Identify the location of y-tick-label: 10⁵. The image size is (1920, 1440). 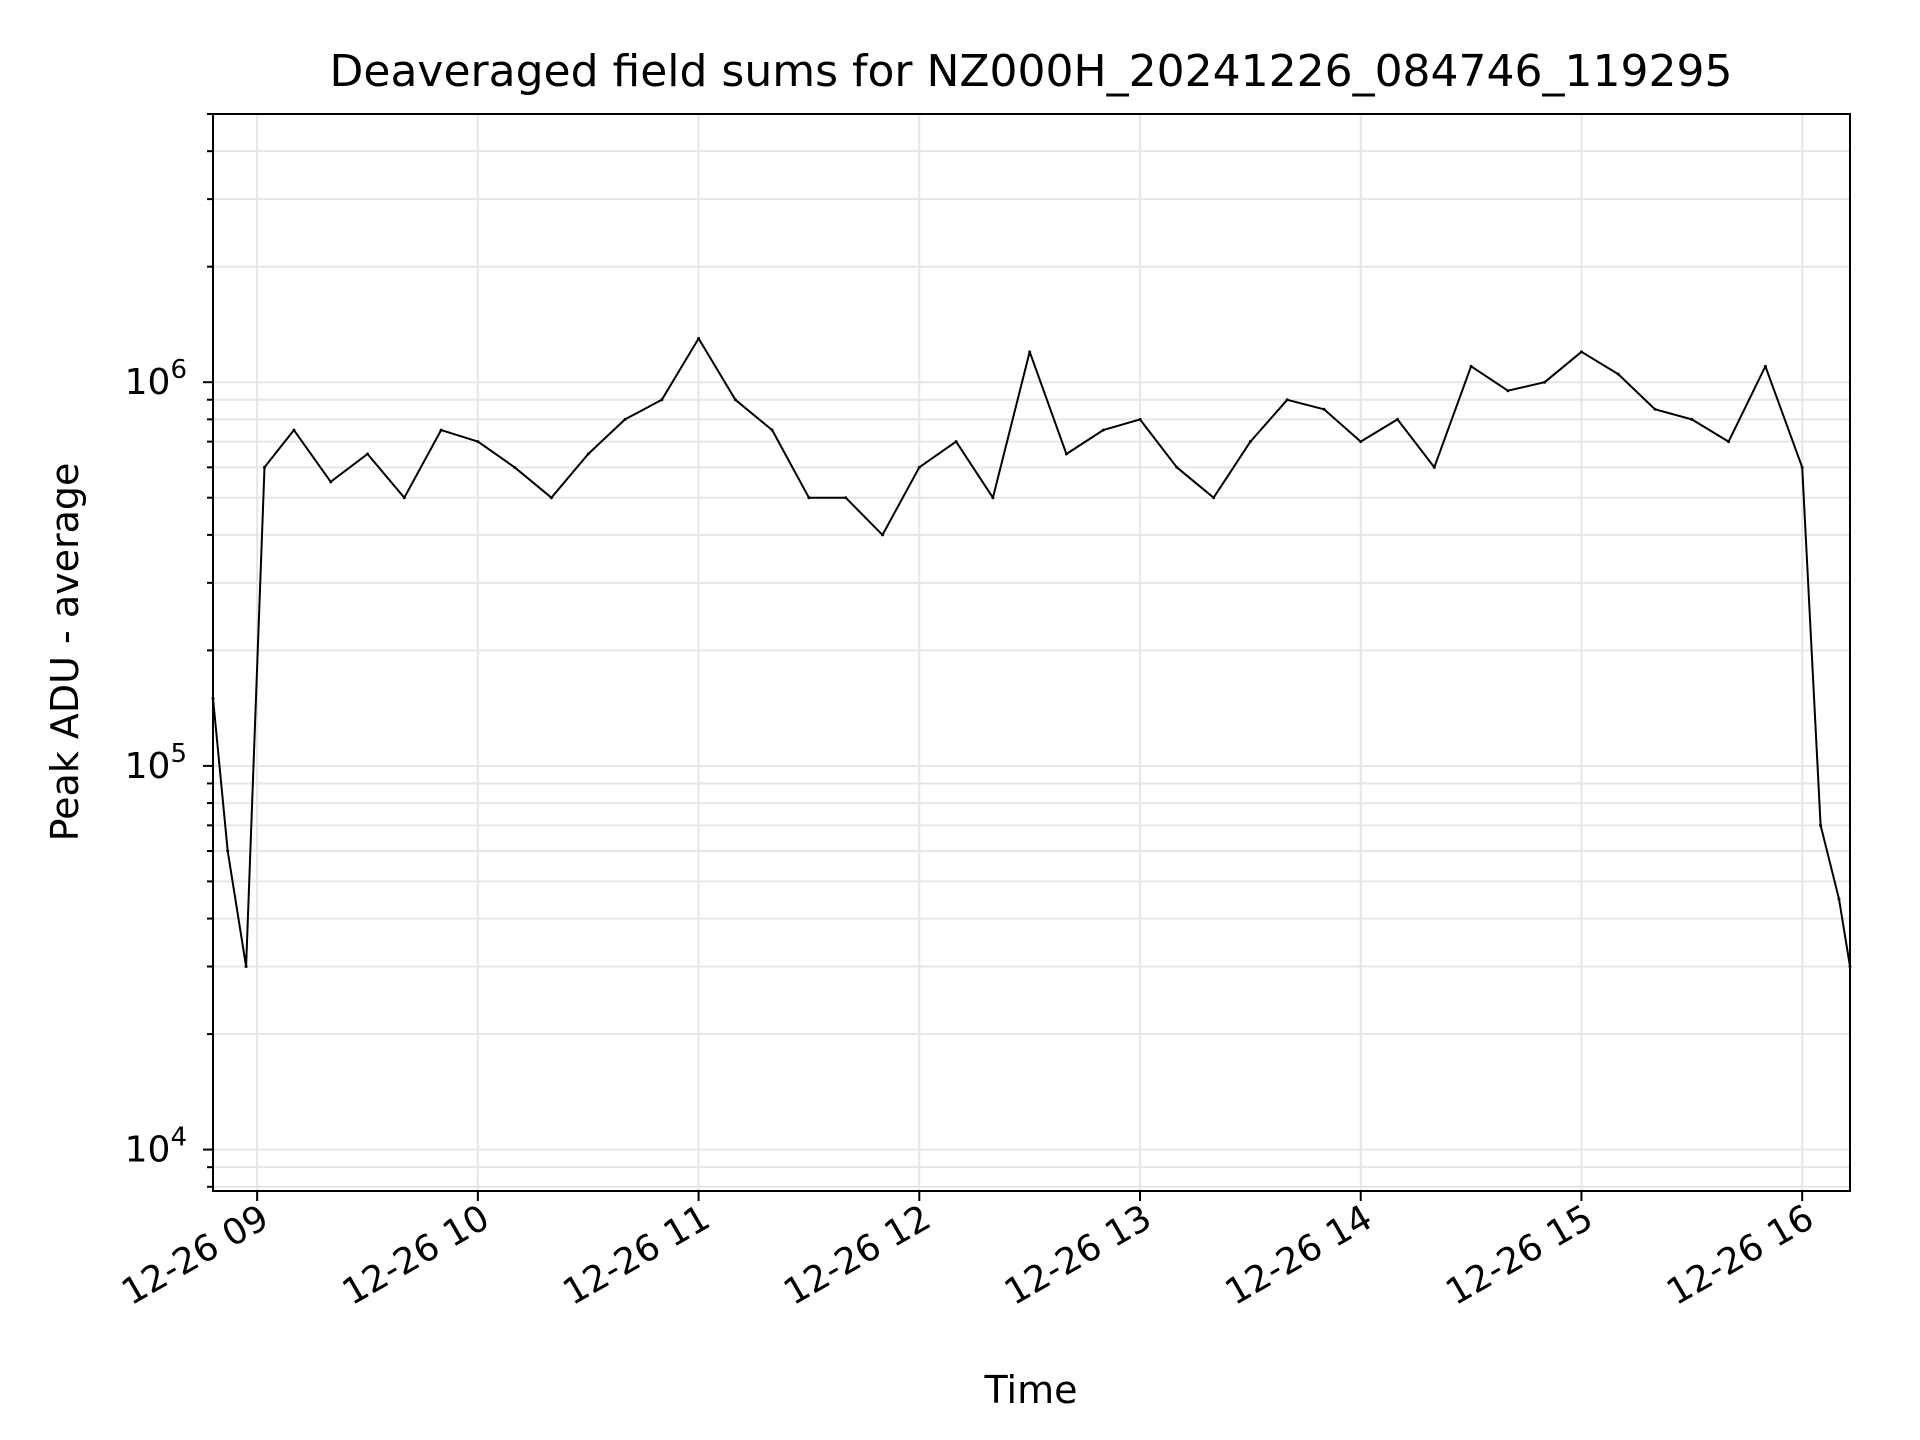
(156, 763).